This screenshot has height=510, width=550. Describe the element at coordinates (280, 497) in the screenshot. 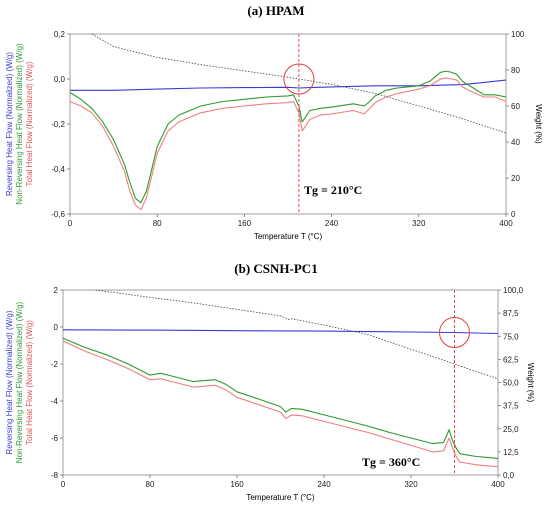

I see `panel-b-x-label: Temperature T (°C)` at that location.